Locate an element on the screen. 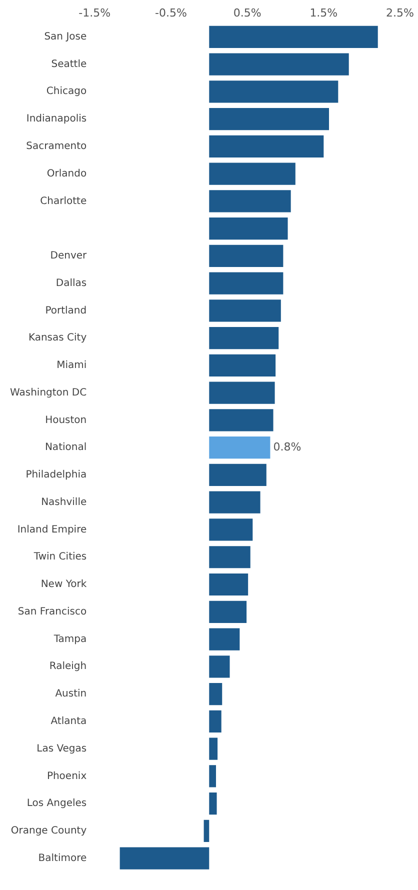  y-tick-label: Philadelphia is located at coordinates (56, 475).